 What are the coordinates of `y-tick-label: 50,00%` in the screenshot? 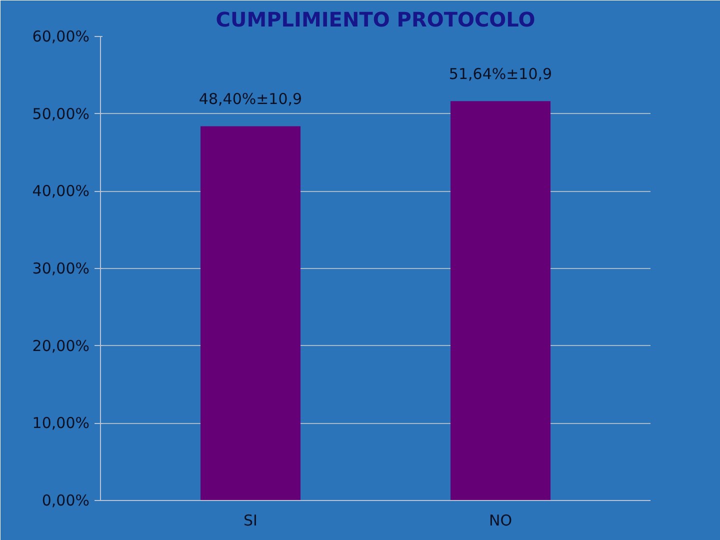 It's located at (61, 113).